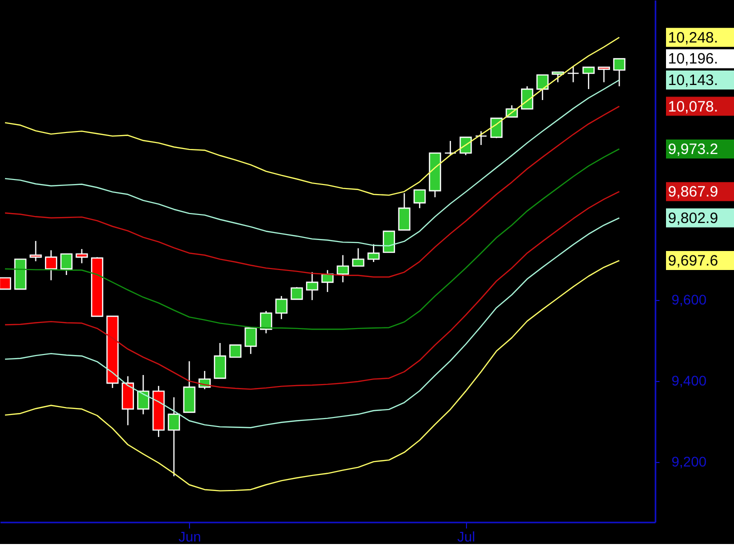  What do you see at coordinates (693, 37) in the screenshot?
I see `text: 10,248.` at bounding box center [693, 37].